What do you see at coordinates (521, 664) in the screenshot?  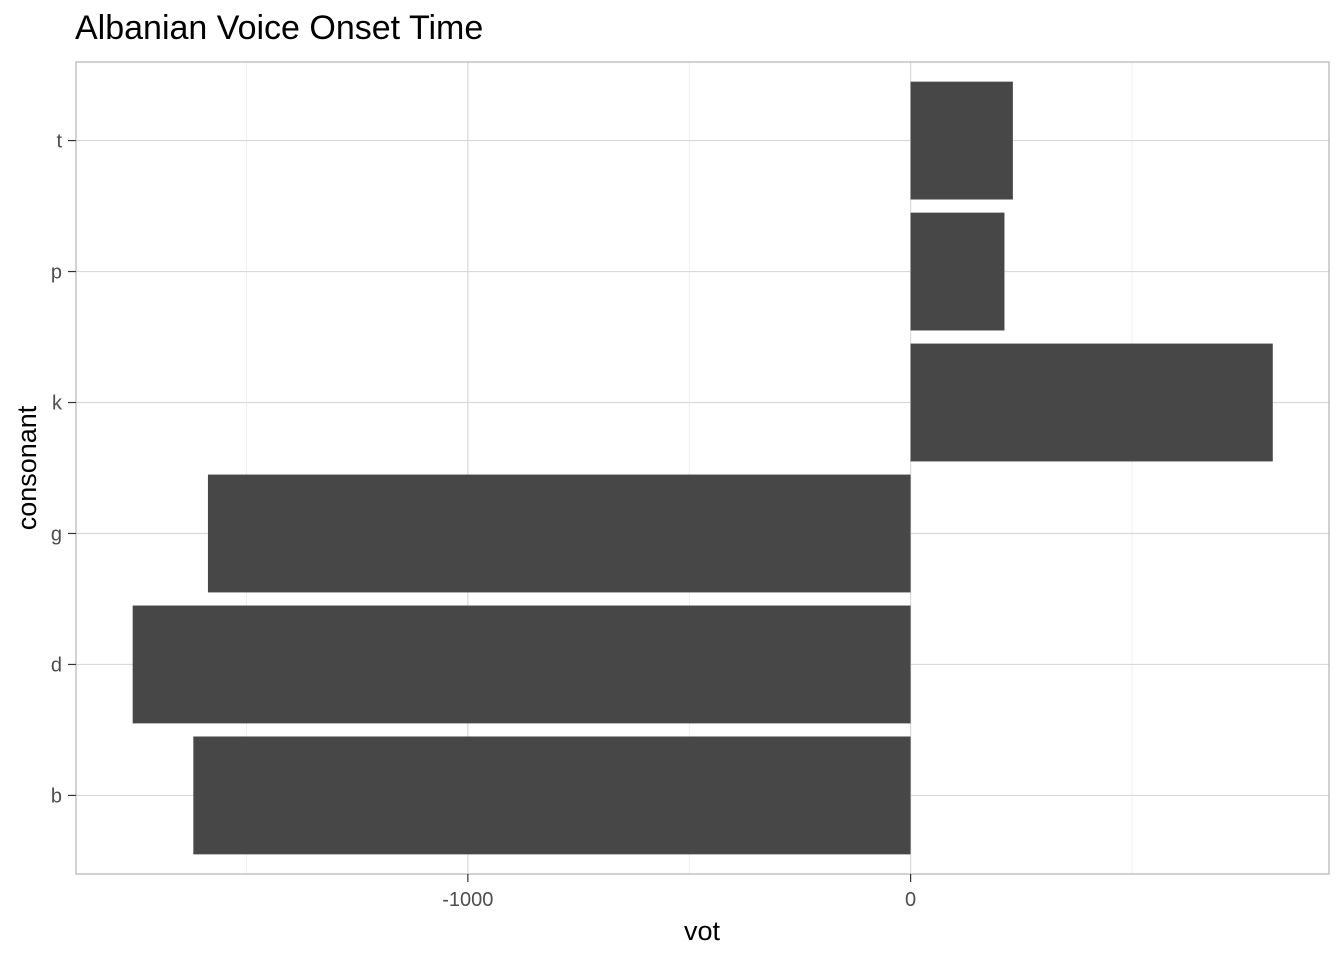 I see `bar-d` at bounding box center [521, 664].